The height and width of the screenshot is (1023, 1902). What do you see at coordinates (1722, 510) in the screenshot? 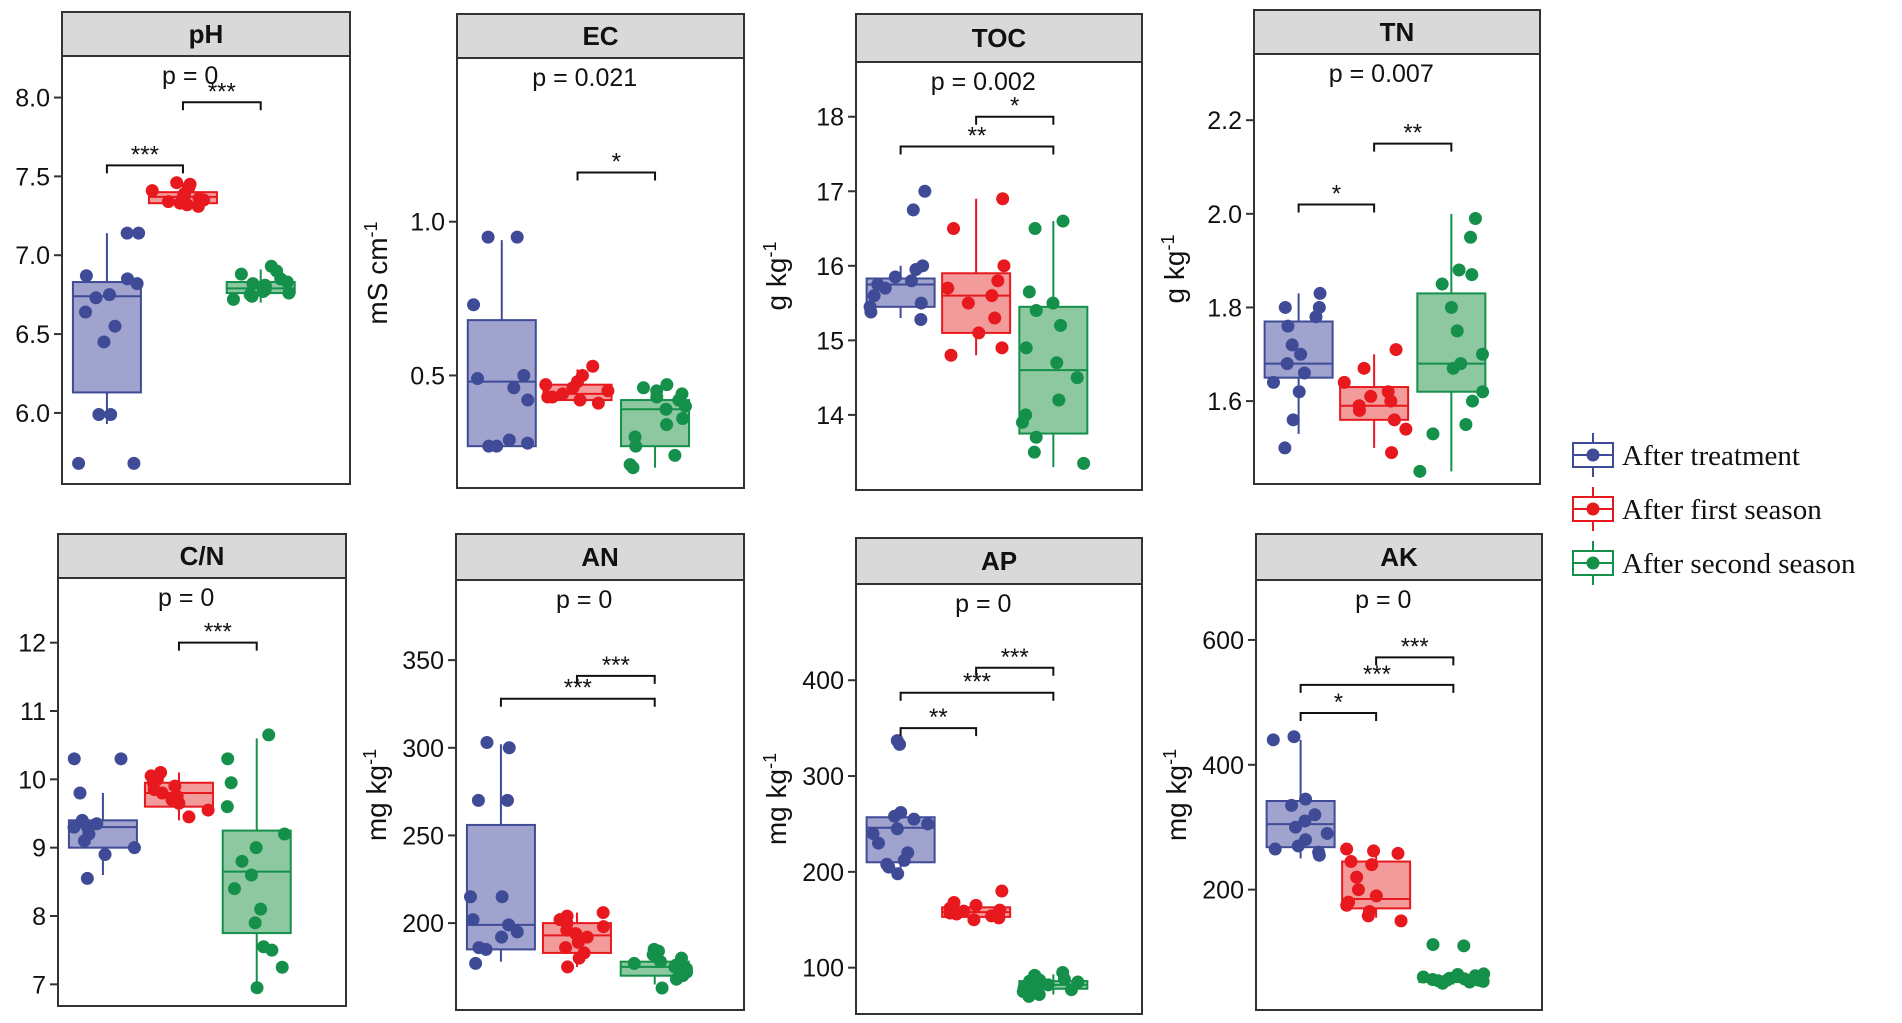
I see `legend-label: After first season` at bounding box center [1722, 510].